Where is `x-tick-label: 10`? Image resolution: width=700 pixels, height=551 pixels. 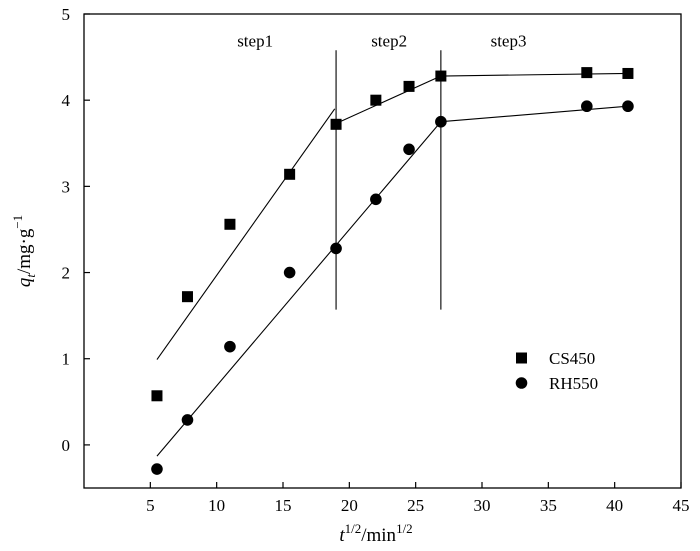 x-tick-label: 10 is located at coordinates (216, 505).